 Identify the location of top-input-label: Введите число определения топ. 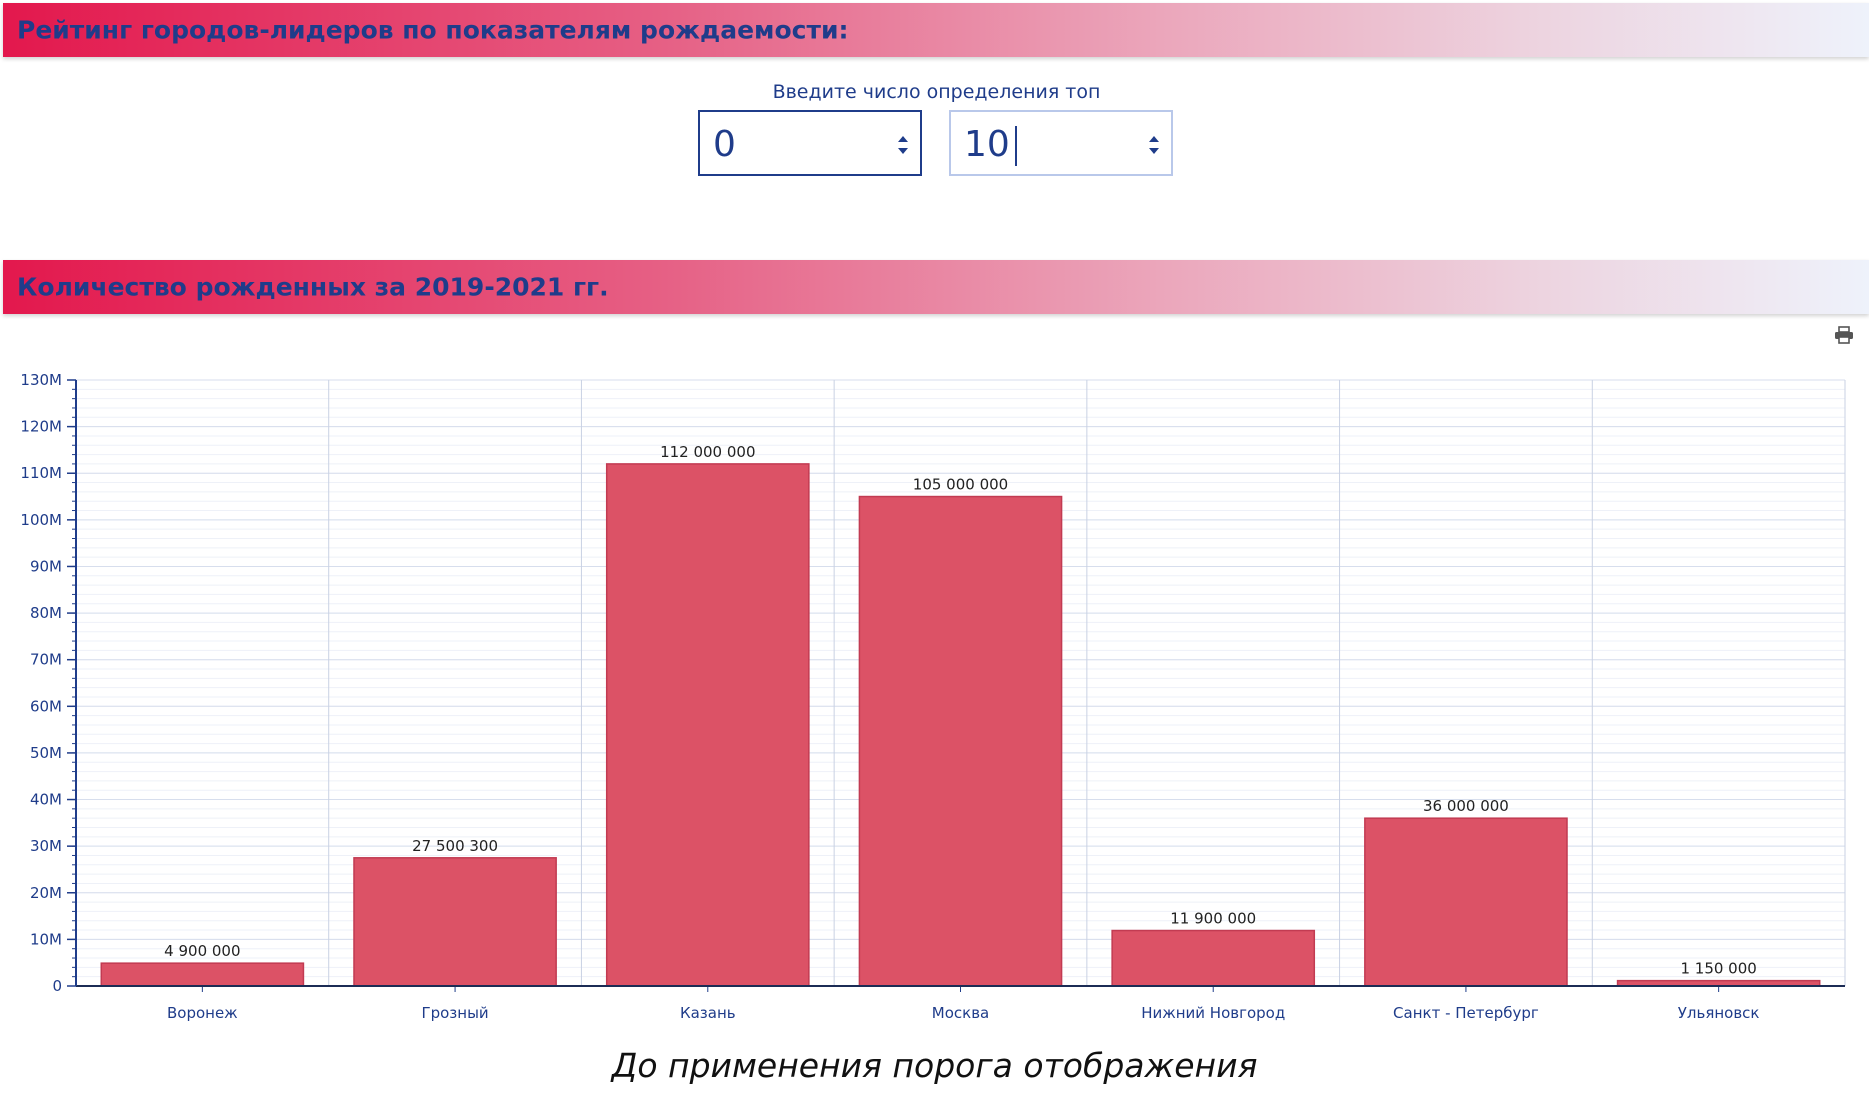
(936, 92).